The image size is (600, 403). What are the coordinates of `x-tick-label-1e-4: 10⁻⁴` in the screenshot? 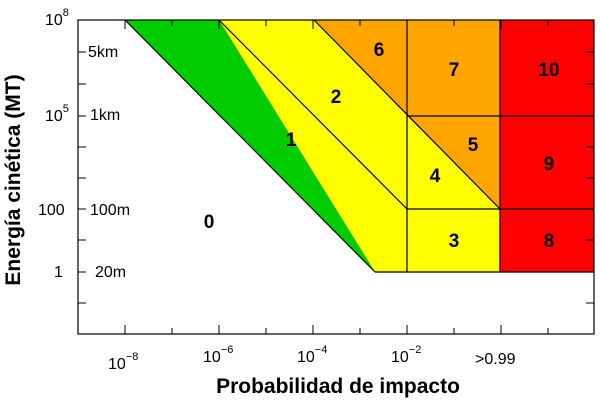 It's located at (312, 355).